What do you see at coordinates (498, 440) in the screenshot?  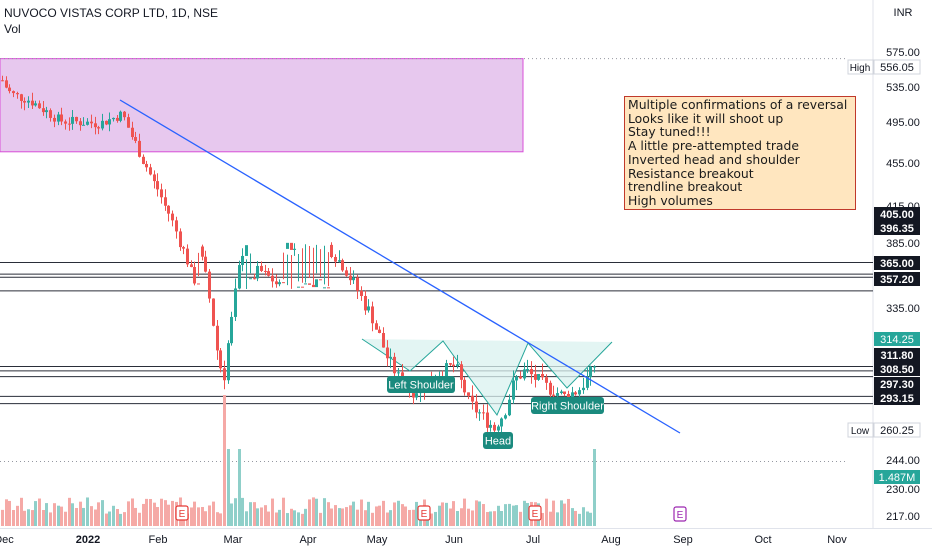 I see `pattern-label-box` at bounding box center [498, 440].